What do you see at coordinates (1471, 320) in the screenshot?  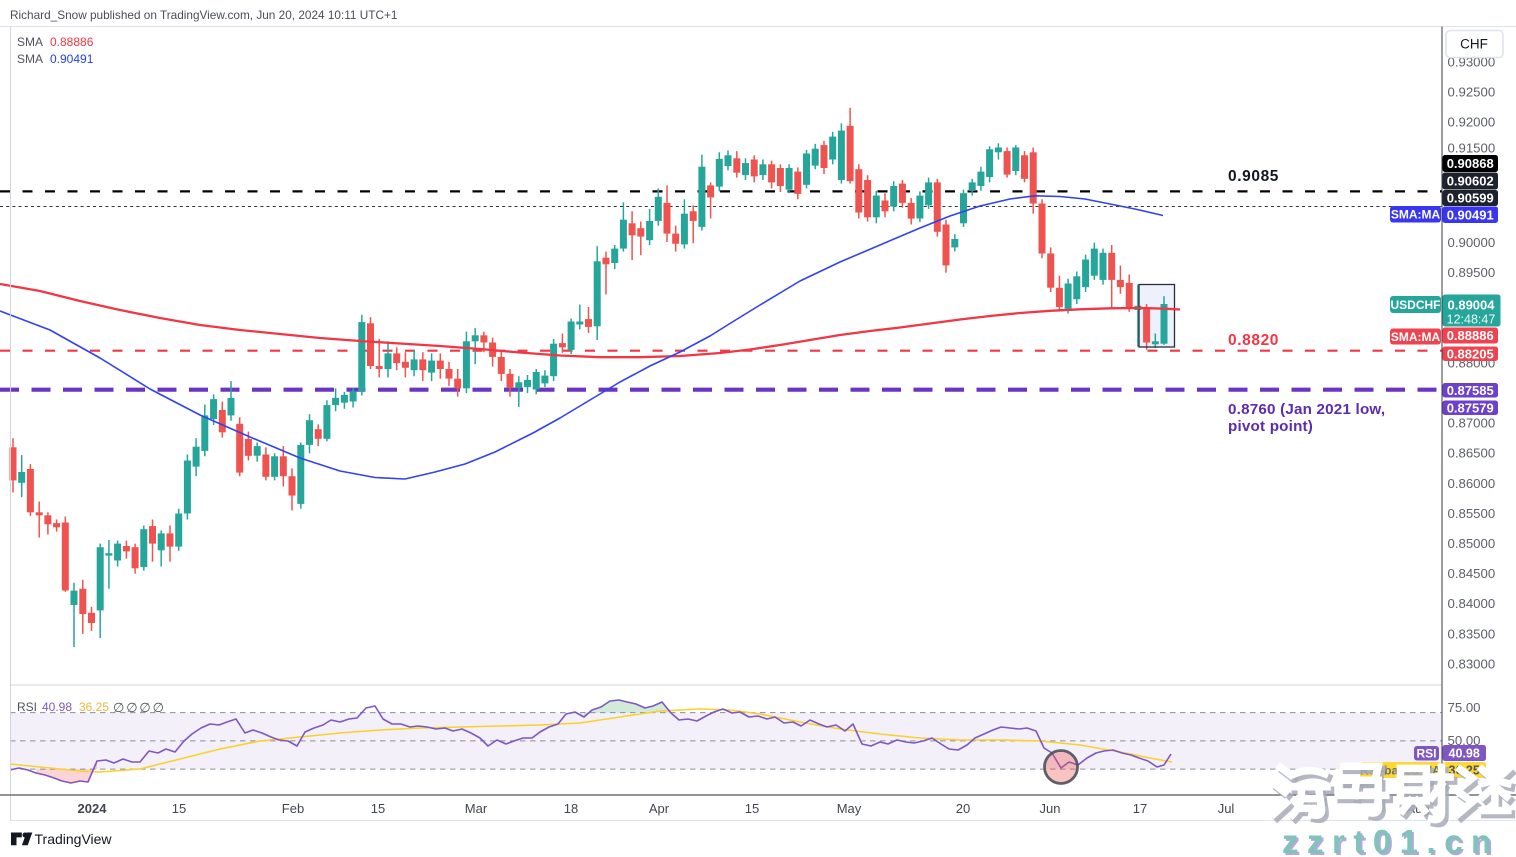 I see `svg-text: 12:48:47` at bounding box center [1471, 320].